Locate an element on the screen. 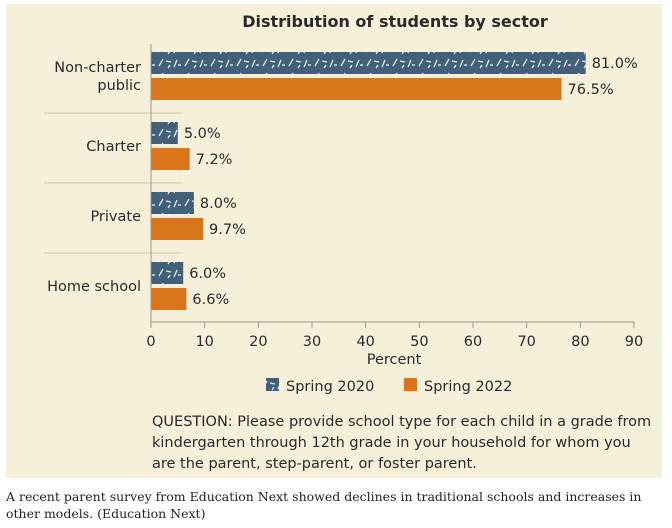 The height and width of the screenshot is (528, 672). x-tick-label: 50 is located at coordinates (419, 342).